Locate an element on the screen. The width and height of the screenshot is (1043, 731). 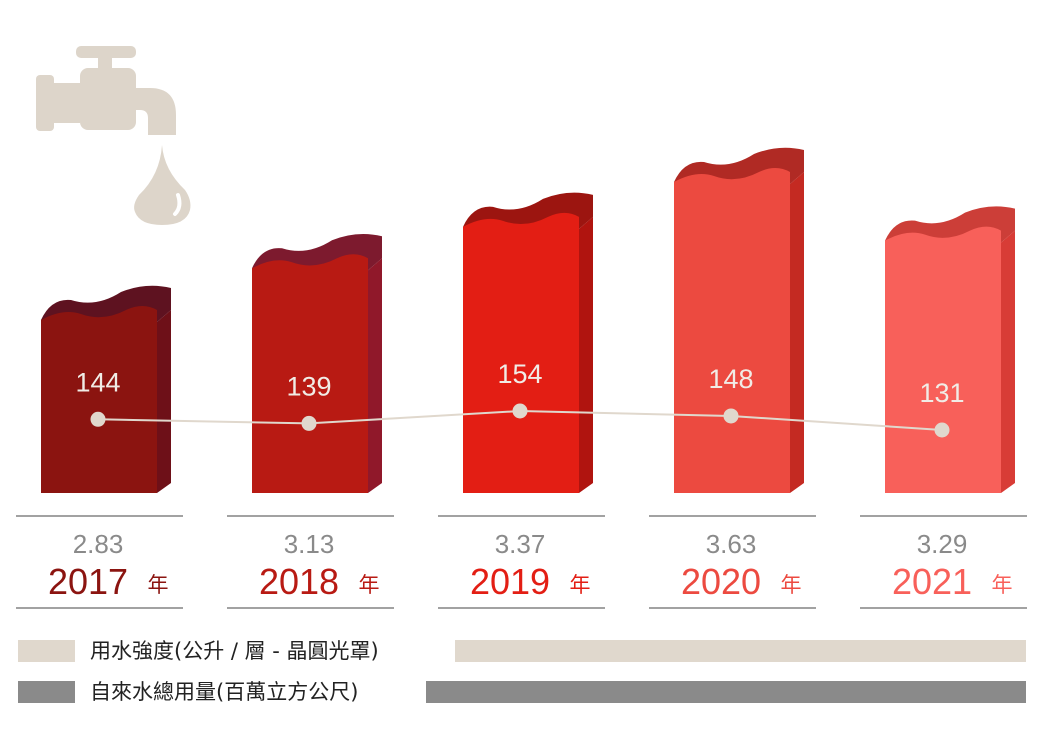
legend-label-total: 自來水總用量(百萬立方公尺) is located at coordinates (229, 692).